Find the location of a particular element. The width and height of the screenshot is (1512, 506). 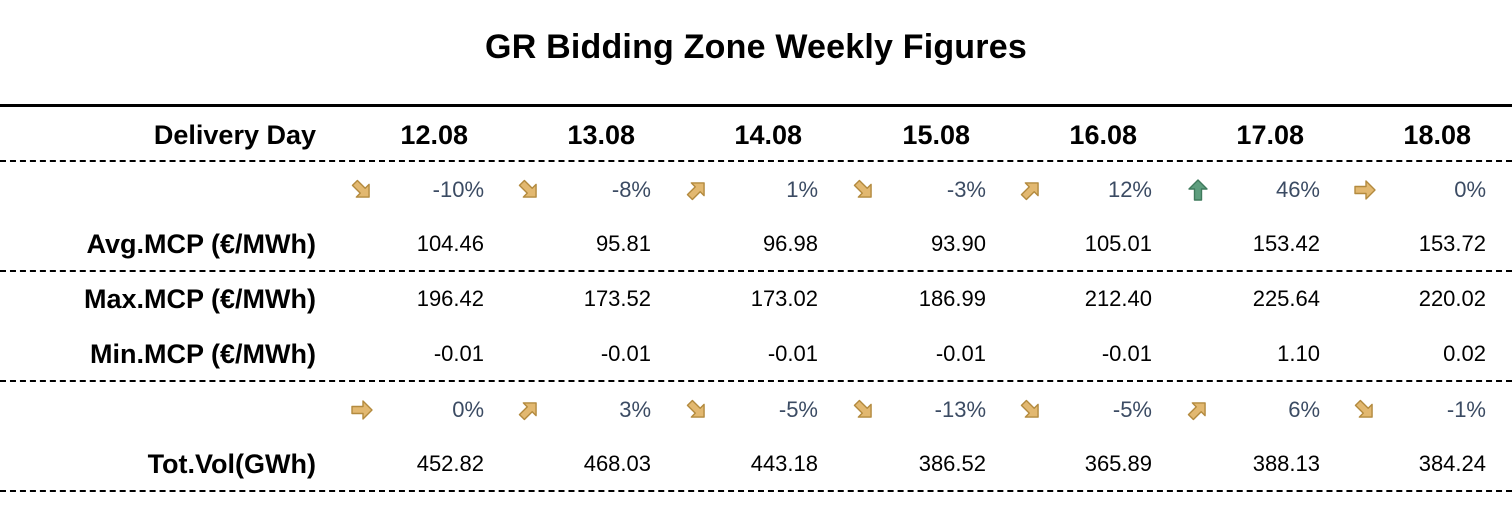

day-header: 16.08 is located at coordinates (1103, 135).